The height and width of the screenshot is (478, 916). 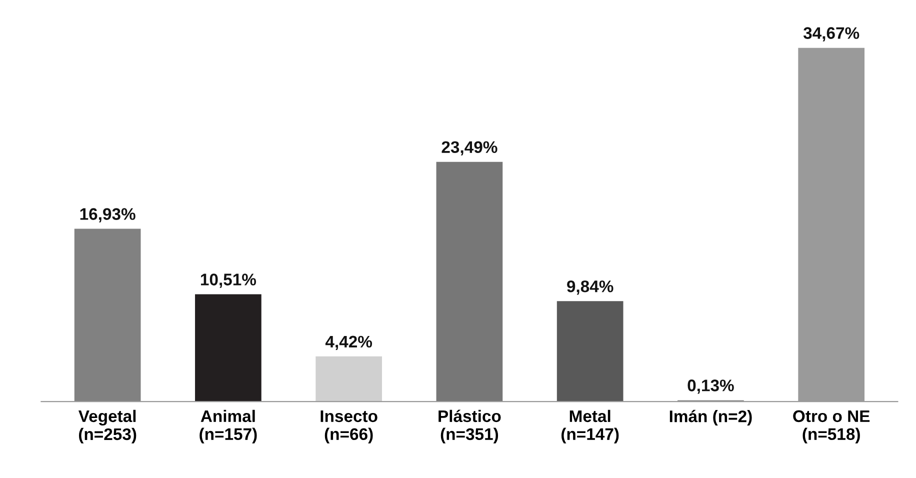 I want to click on x-tick-label: Metal (n=147), so click(x=590, y=427).